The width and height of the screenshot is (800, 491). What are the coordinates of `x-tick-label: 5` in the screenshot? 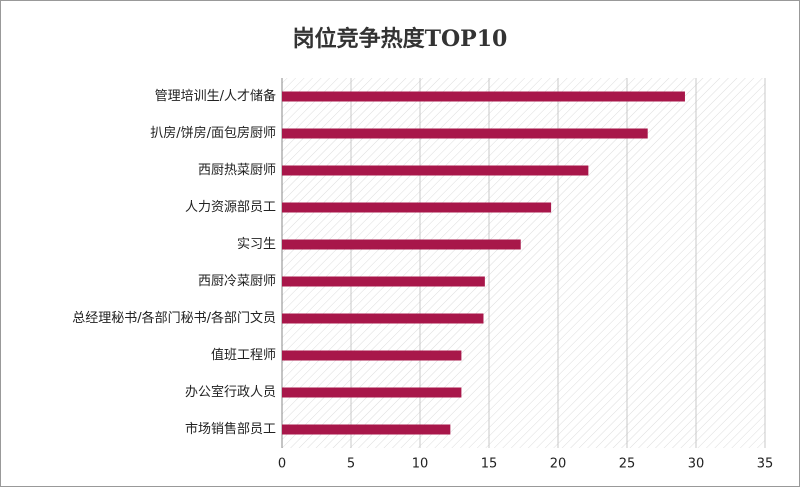 It's located at (351, 464).